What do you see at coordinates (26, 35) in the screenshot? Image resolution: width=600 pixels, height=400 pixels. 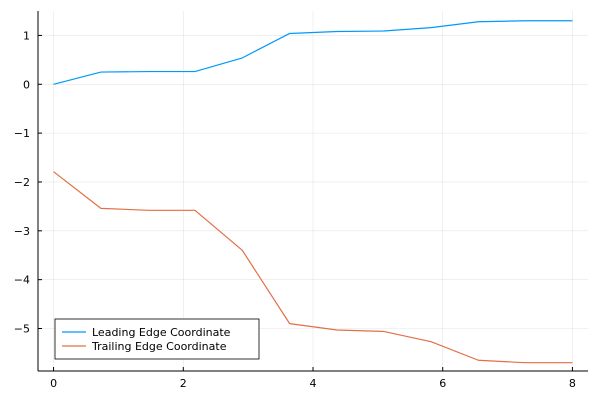 I see `y-tick-label: 1` at bounding box center [26, 35].